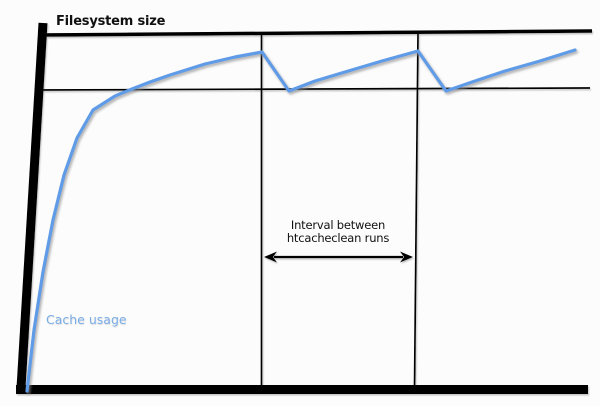 This screenshot has height=406, width=600. I want to click on interval-annotation: Interval between htcacheclean runs, so click(338, 232).